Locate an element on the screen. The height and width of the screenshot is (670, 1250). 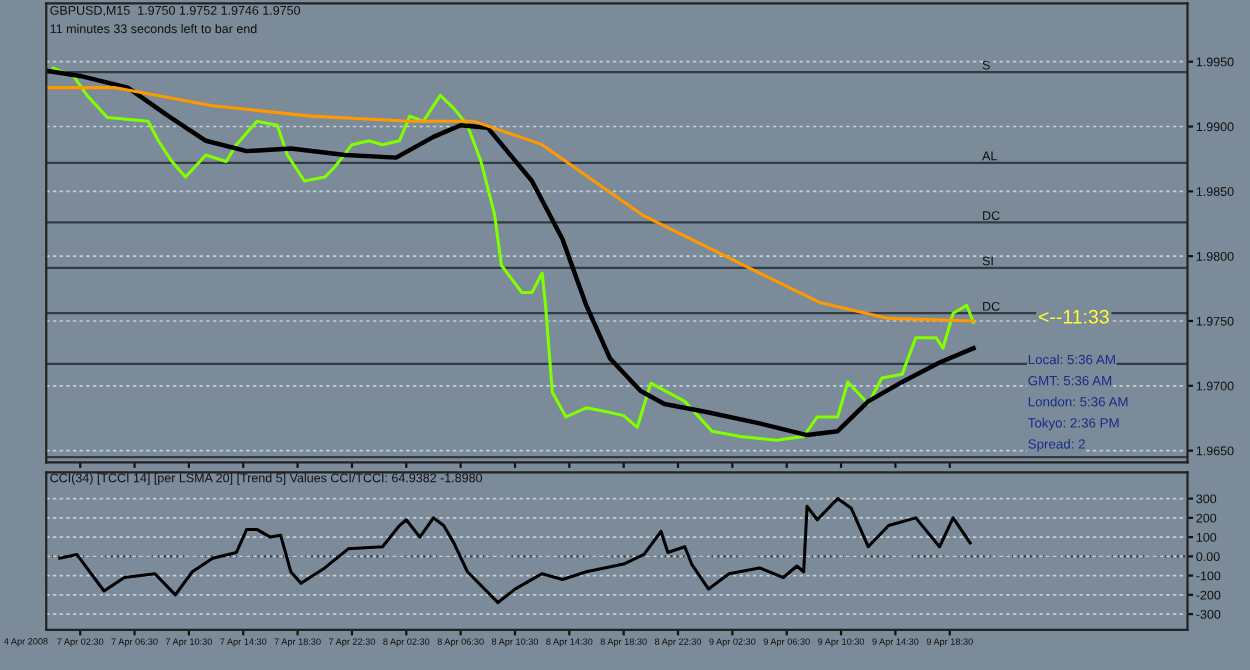
line-series is located at coordinates (515, 551).